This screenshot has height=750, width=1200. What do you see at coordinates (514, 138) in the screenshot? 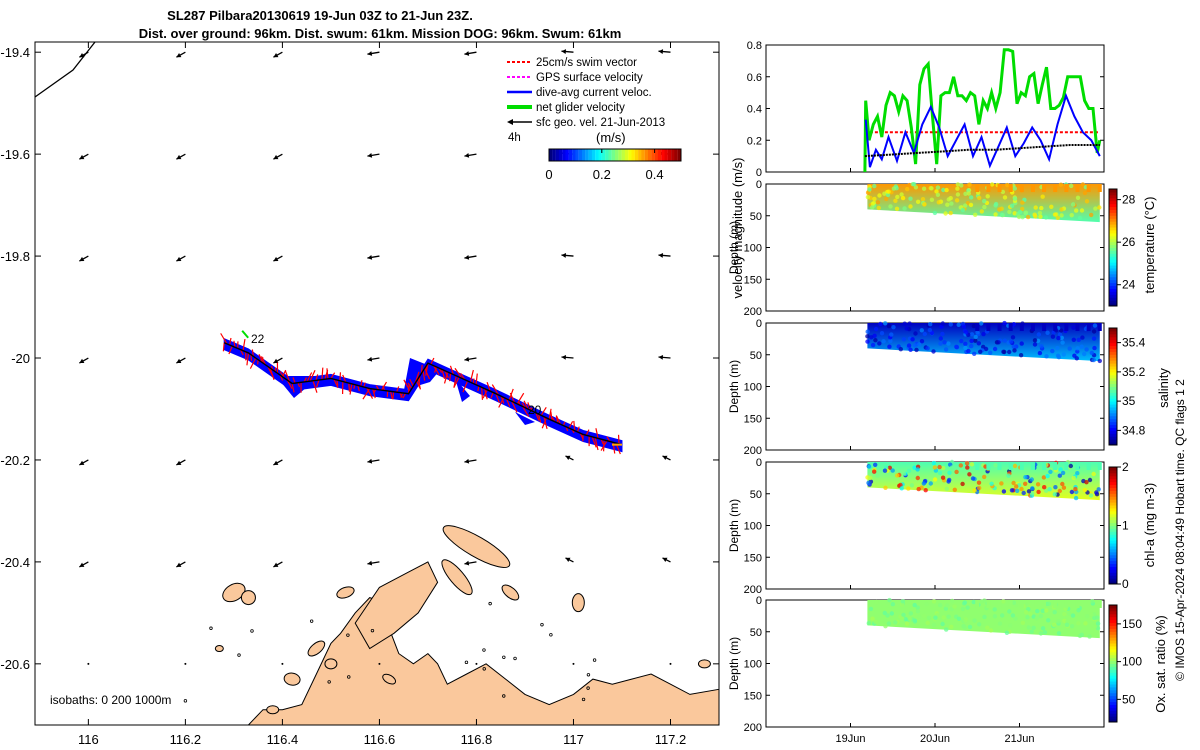
I see `legend-scale-4h: 4h` at bounding box center [514, 138].